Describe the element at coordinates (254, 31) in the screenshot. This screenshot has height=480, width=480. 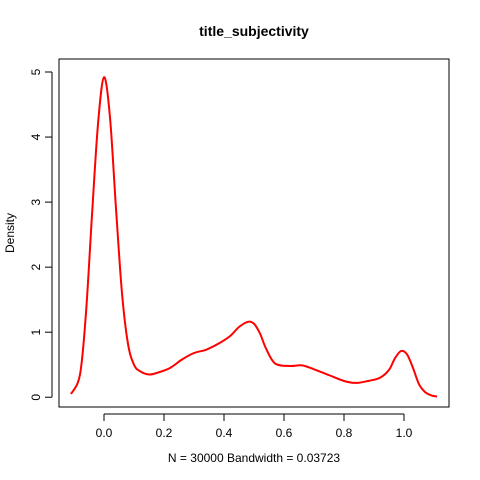
I see `chart-title: title_subjectivity` at that location.